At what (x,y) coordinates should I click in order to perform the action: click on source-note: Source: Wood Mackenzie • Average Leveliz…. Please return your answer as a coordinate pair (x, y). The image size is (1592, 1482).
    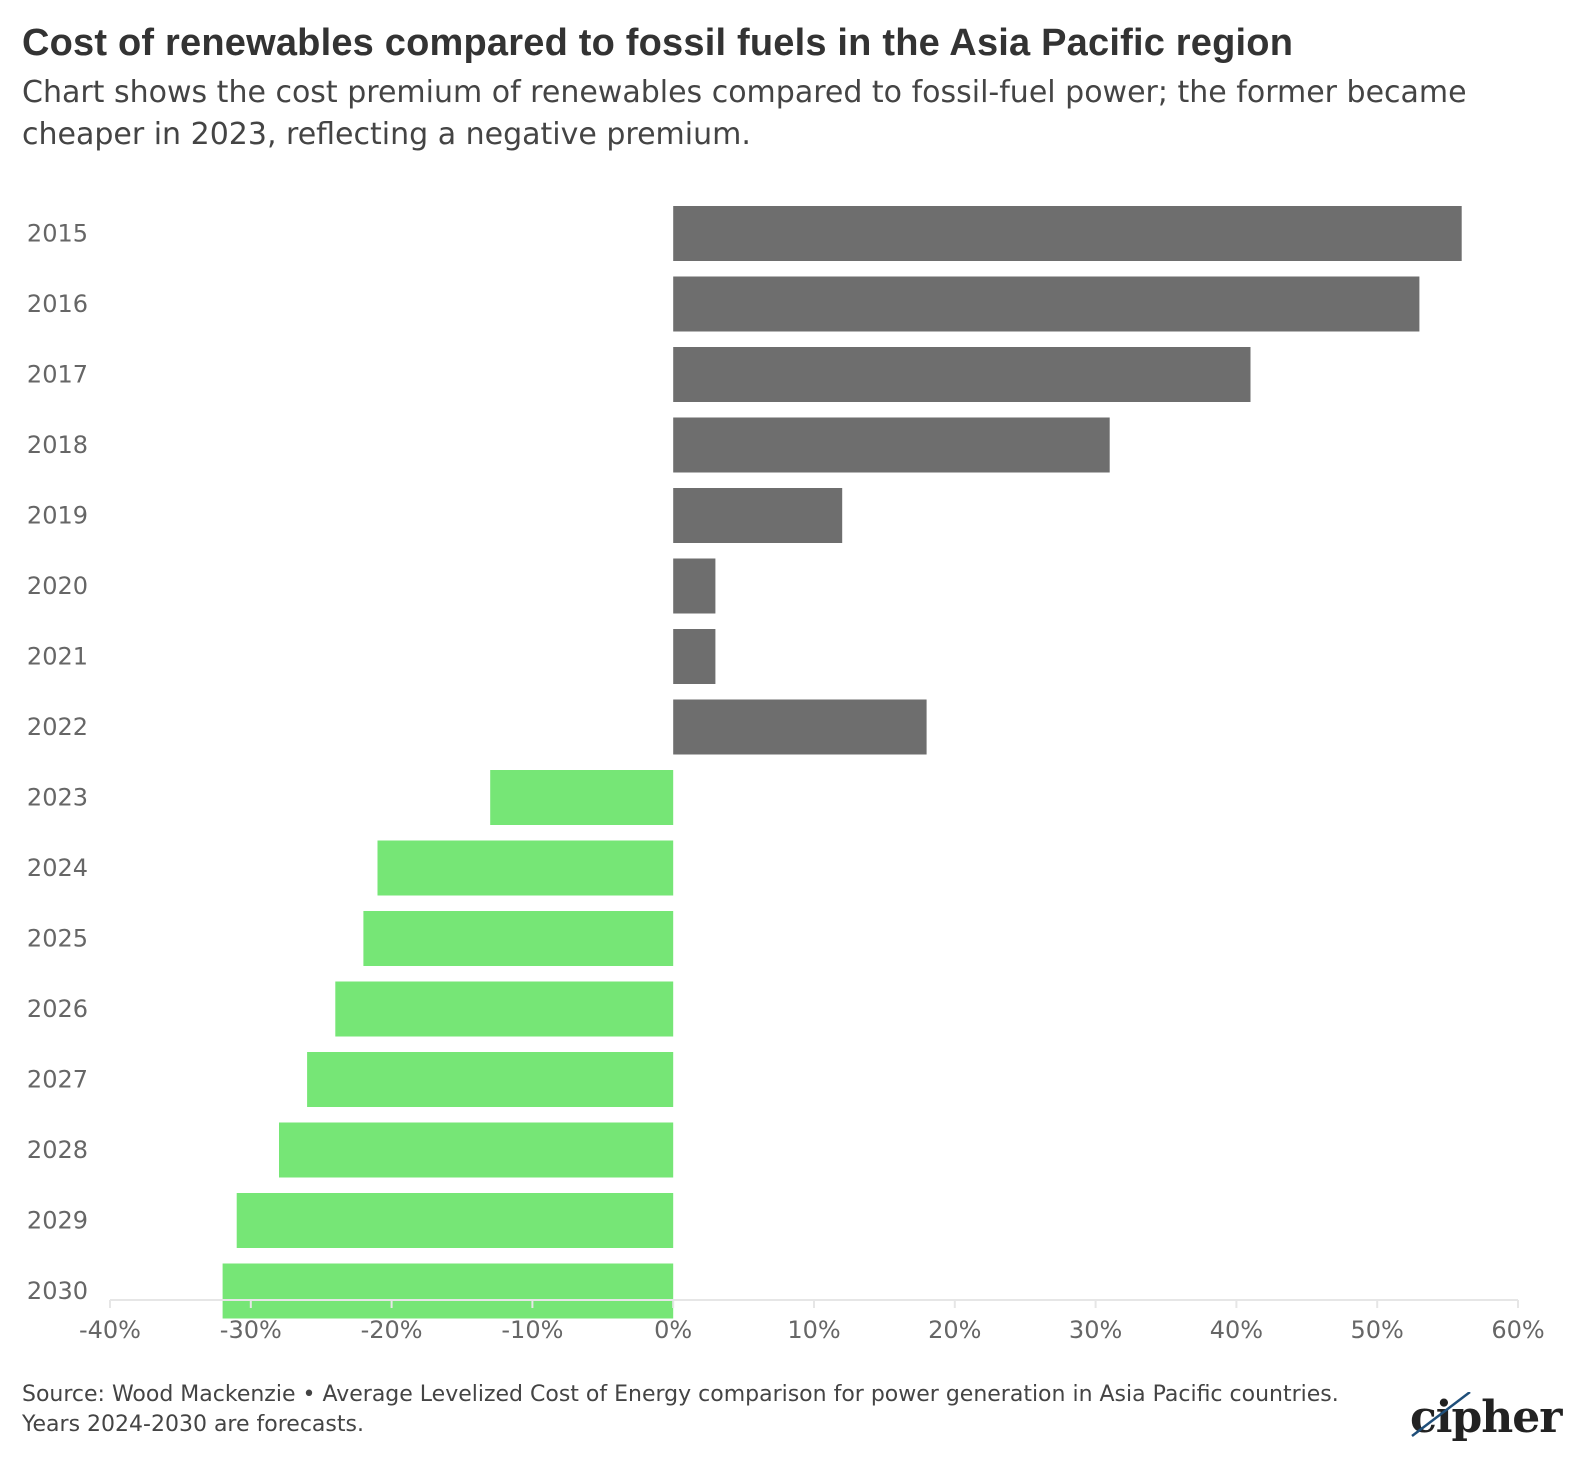
    Looking at the image, I should click on (680, 1409).